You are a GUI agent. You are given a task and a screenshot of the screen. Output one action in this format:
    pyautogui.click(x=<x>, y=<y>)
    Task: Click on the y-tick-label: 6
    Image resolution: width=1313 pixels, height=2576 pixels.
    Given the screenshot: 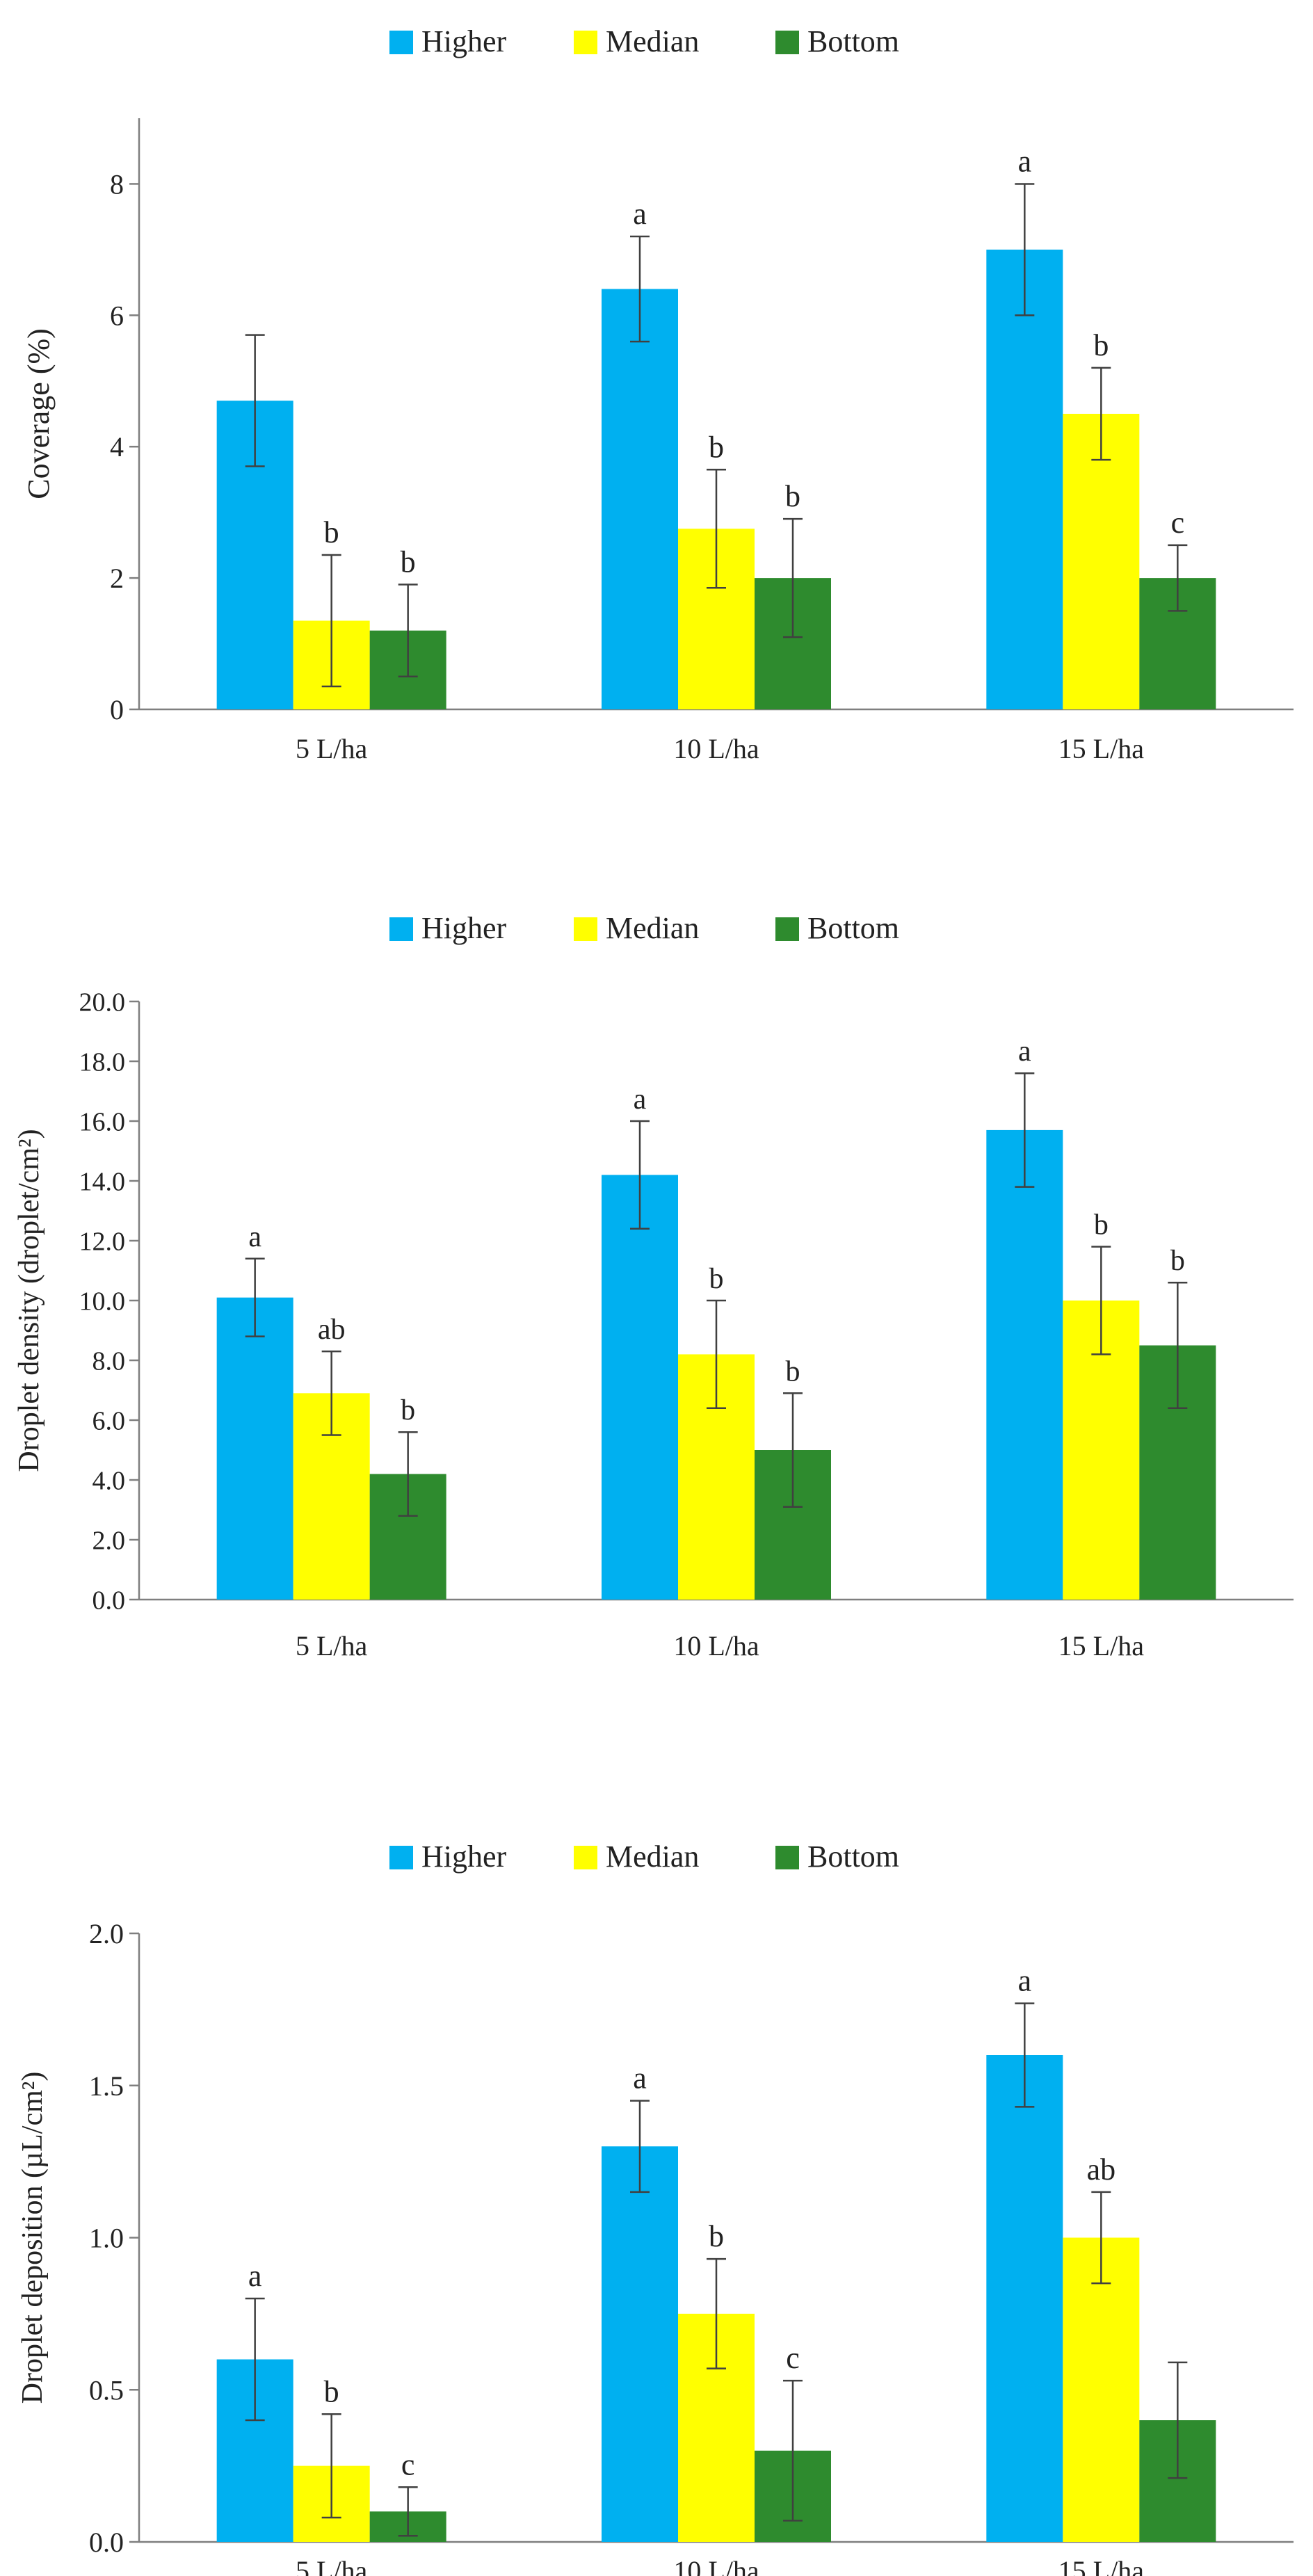 What is the action you would take?
    pyautogui.click(x=117, y=315)
    